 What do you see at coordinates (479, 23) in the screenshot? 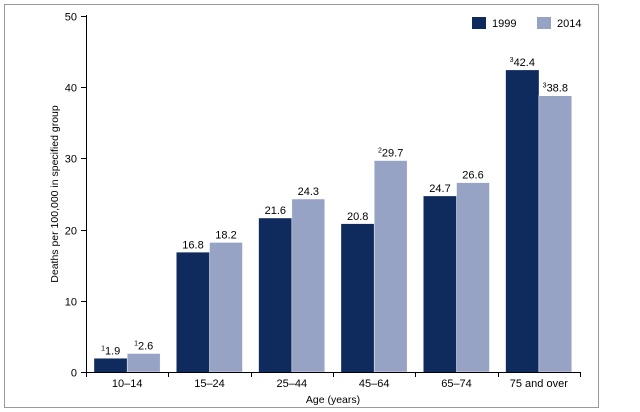
I see `legend-swatch-1999` at bounding box center [479, 23].